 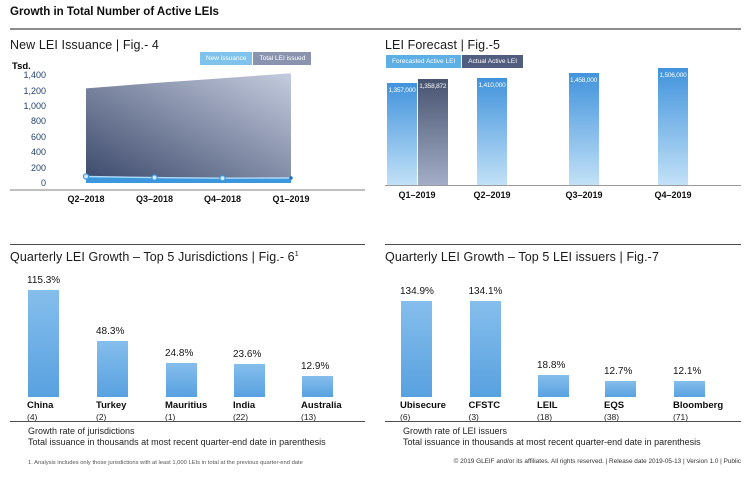 What do you see at coordinates (681, 417) in the screenshot?
I see `fig7-category-count: (71)` at bounding box center [681, 417].